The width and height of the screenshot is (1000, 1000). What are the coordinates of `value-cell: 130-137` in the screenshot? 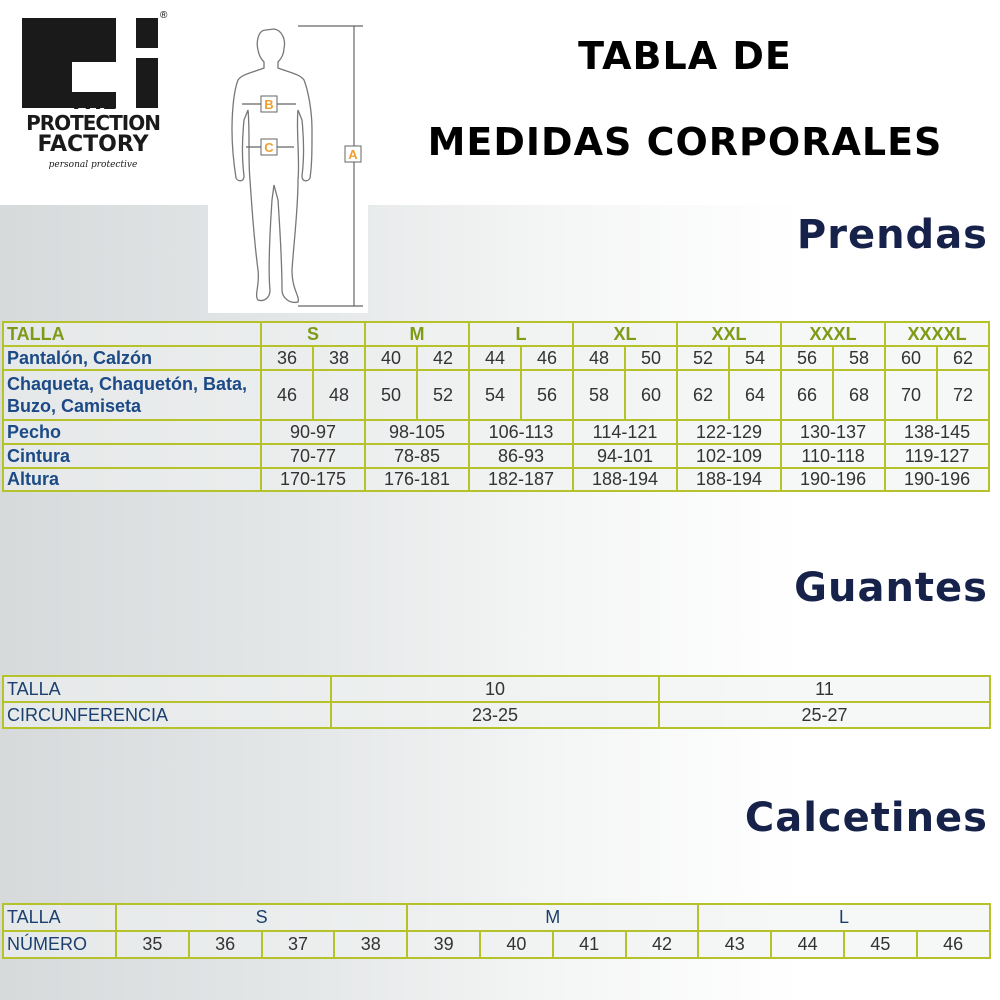 It's located at (833, 432).